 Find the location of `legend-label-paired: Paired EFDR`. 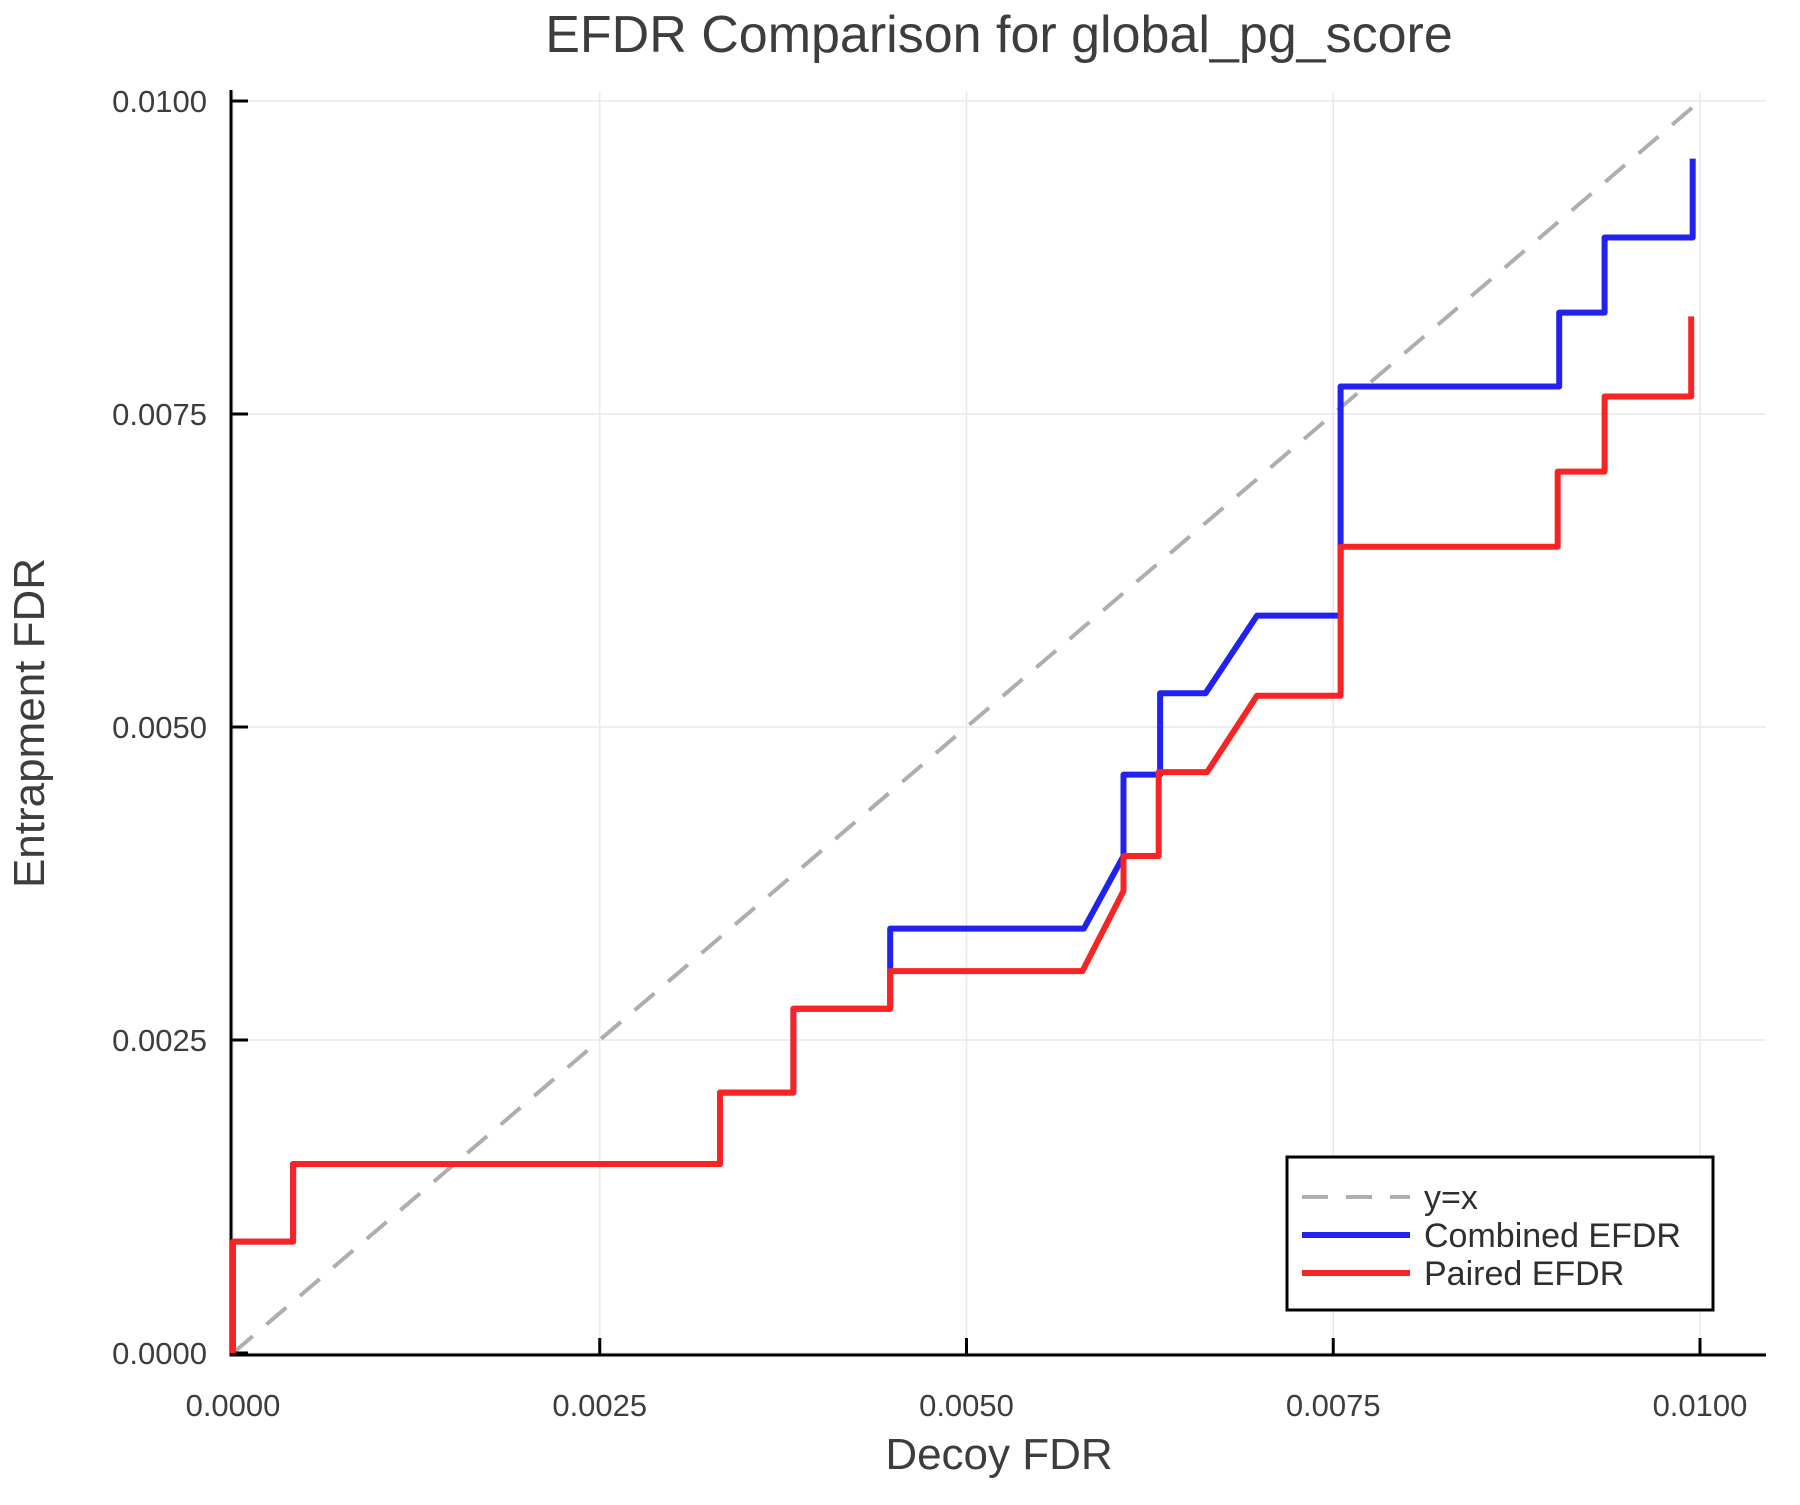

legend-label-paired: Paired EFDR is located at coordinates (1524, 1274).